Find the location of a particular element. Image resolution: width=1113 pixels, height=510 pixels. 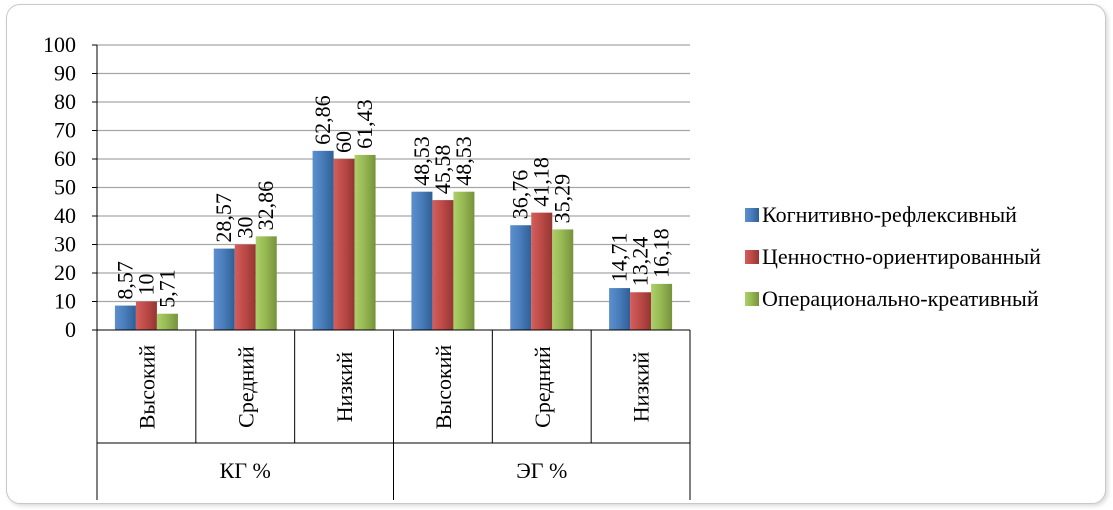

data-label: 16,18 is located at coordinates (661, 253).